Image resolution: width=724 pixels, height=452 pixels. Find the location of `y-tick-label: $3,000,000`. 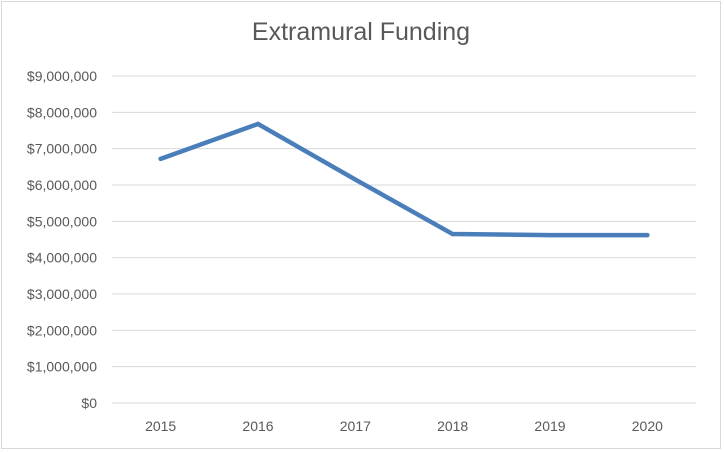

y-tick-label: $3,000,000 is located at coordinates (62, 294).